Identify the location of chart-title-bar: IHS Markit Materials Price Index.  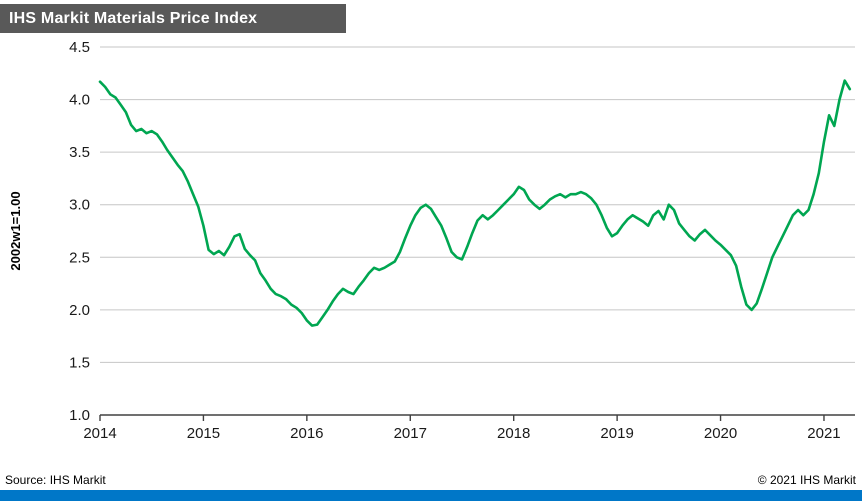
(173, 18).